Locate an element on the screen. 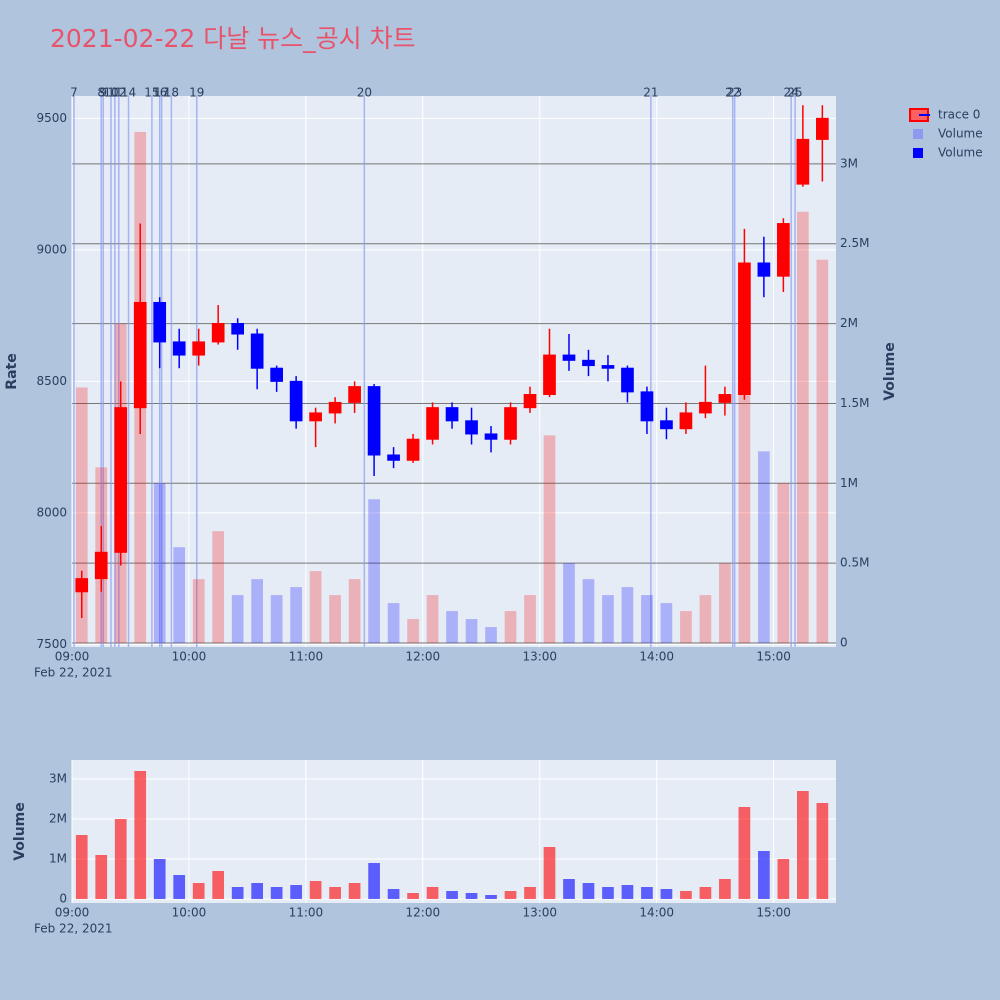  event-label: 16 is located at coordinates (159, 93).